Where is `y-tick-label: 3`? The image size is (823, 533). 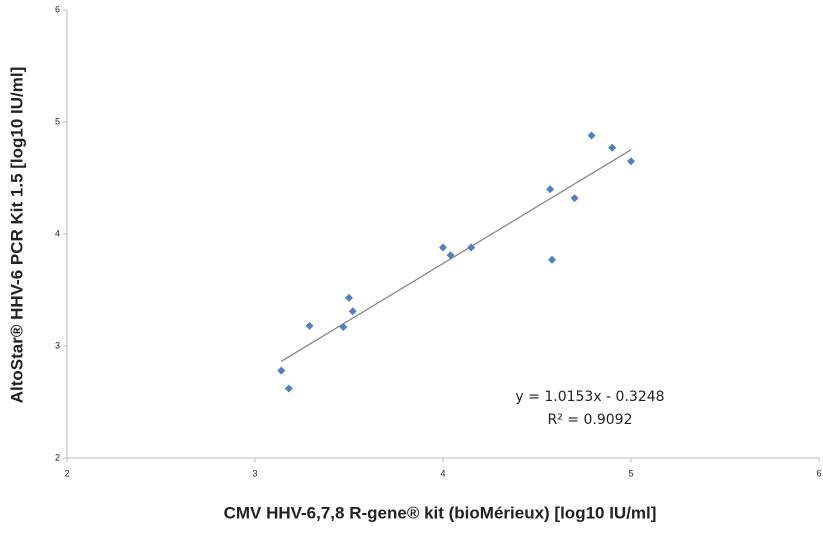
y-tick-label: 3 is located at coordinates (57, 345).